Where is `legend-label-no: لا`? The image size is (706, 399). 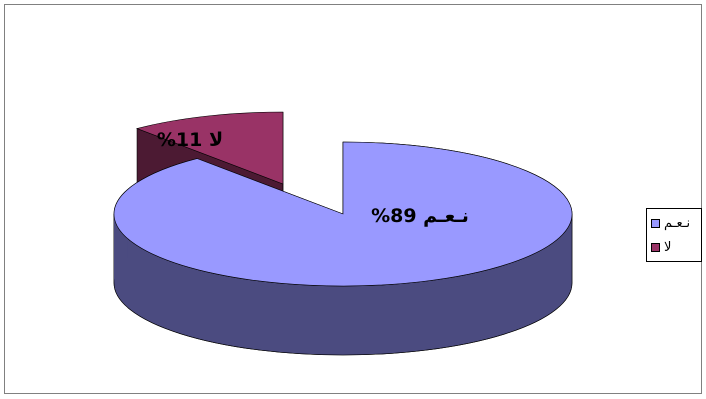
legend-label-no: لا is located at coordinates (668, 247).